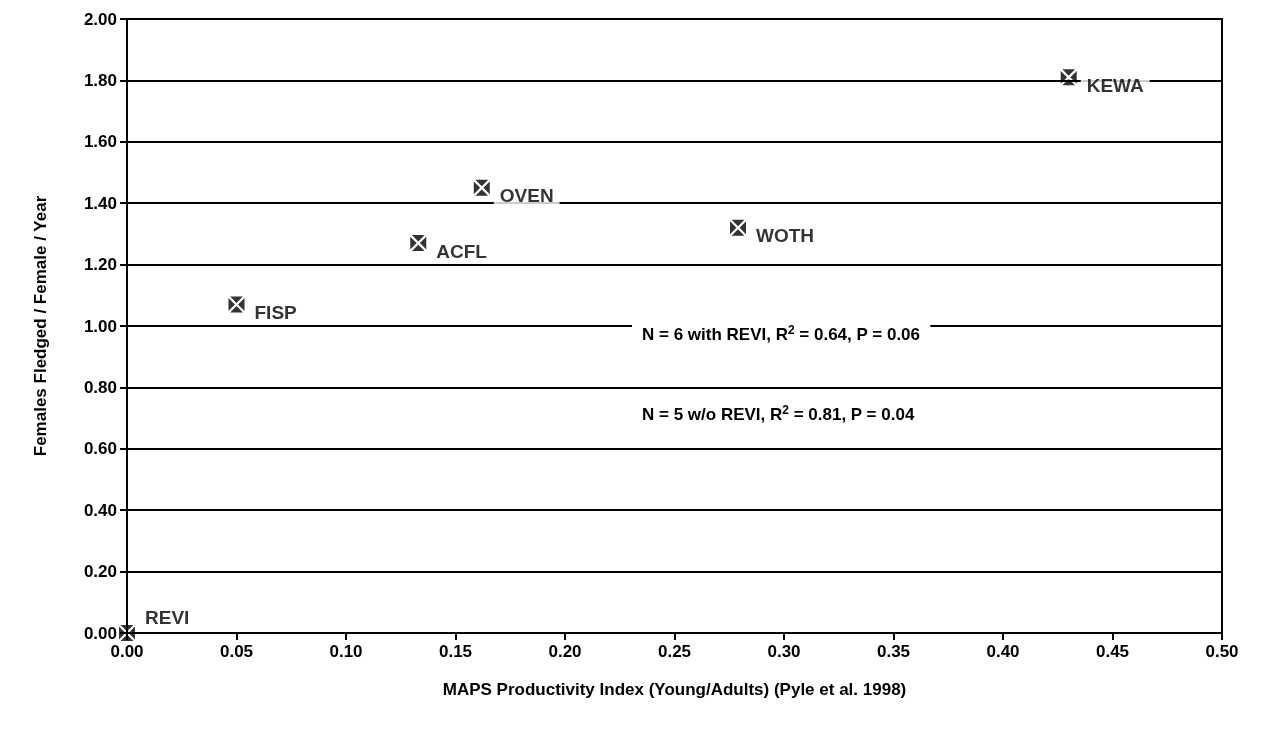 This screenshot has width=1263, height=733. Describe the element at coordinates (100, 449) in the screenshot. I see `y-tick-label: 0.60` at that location.